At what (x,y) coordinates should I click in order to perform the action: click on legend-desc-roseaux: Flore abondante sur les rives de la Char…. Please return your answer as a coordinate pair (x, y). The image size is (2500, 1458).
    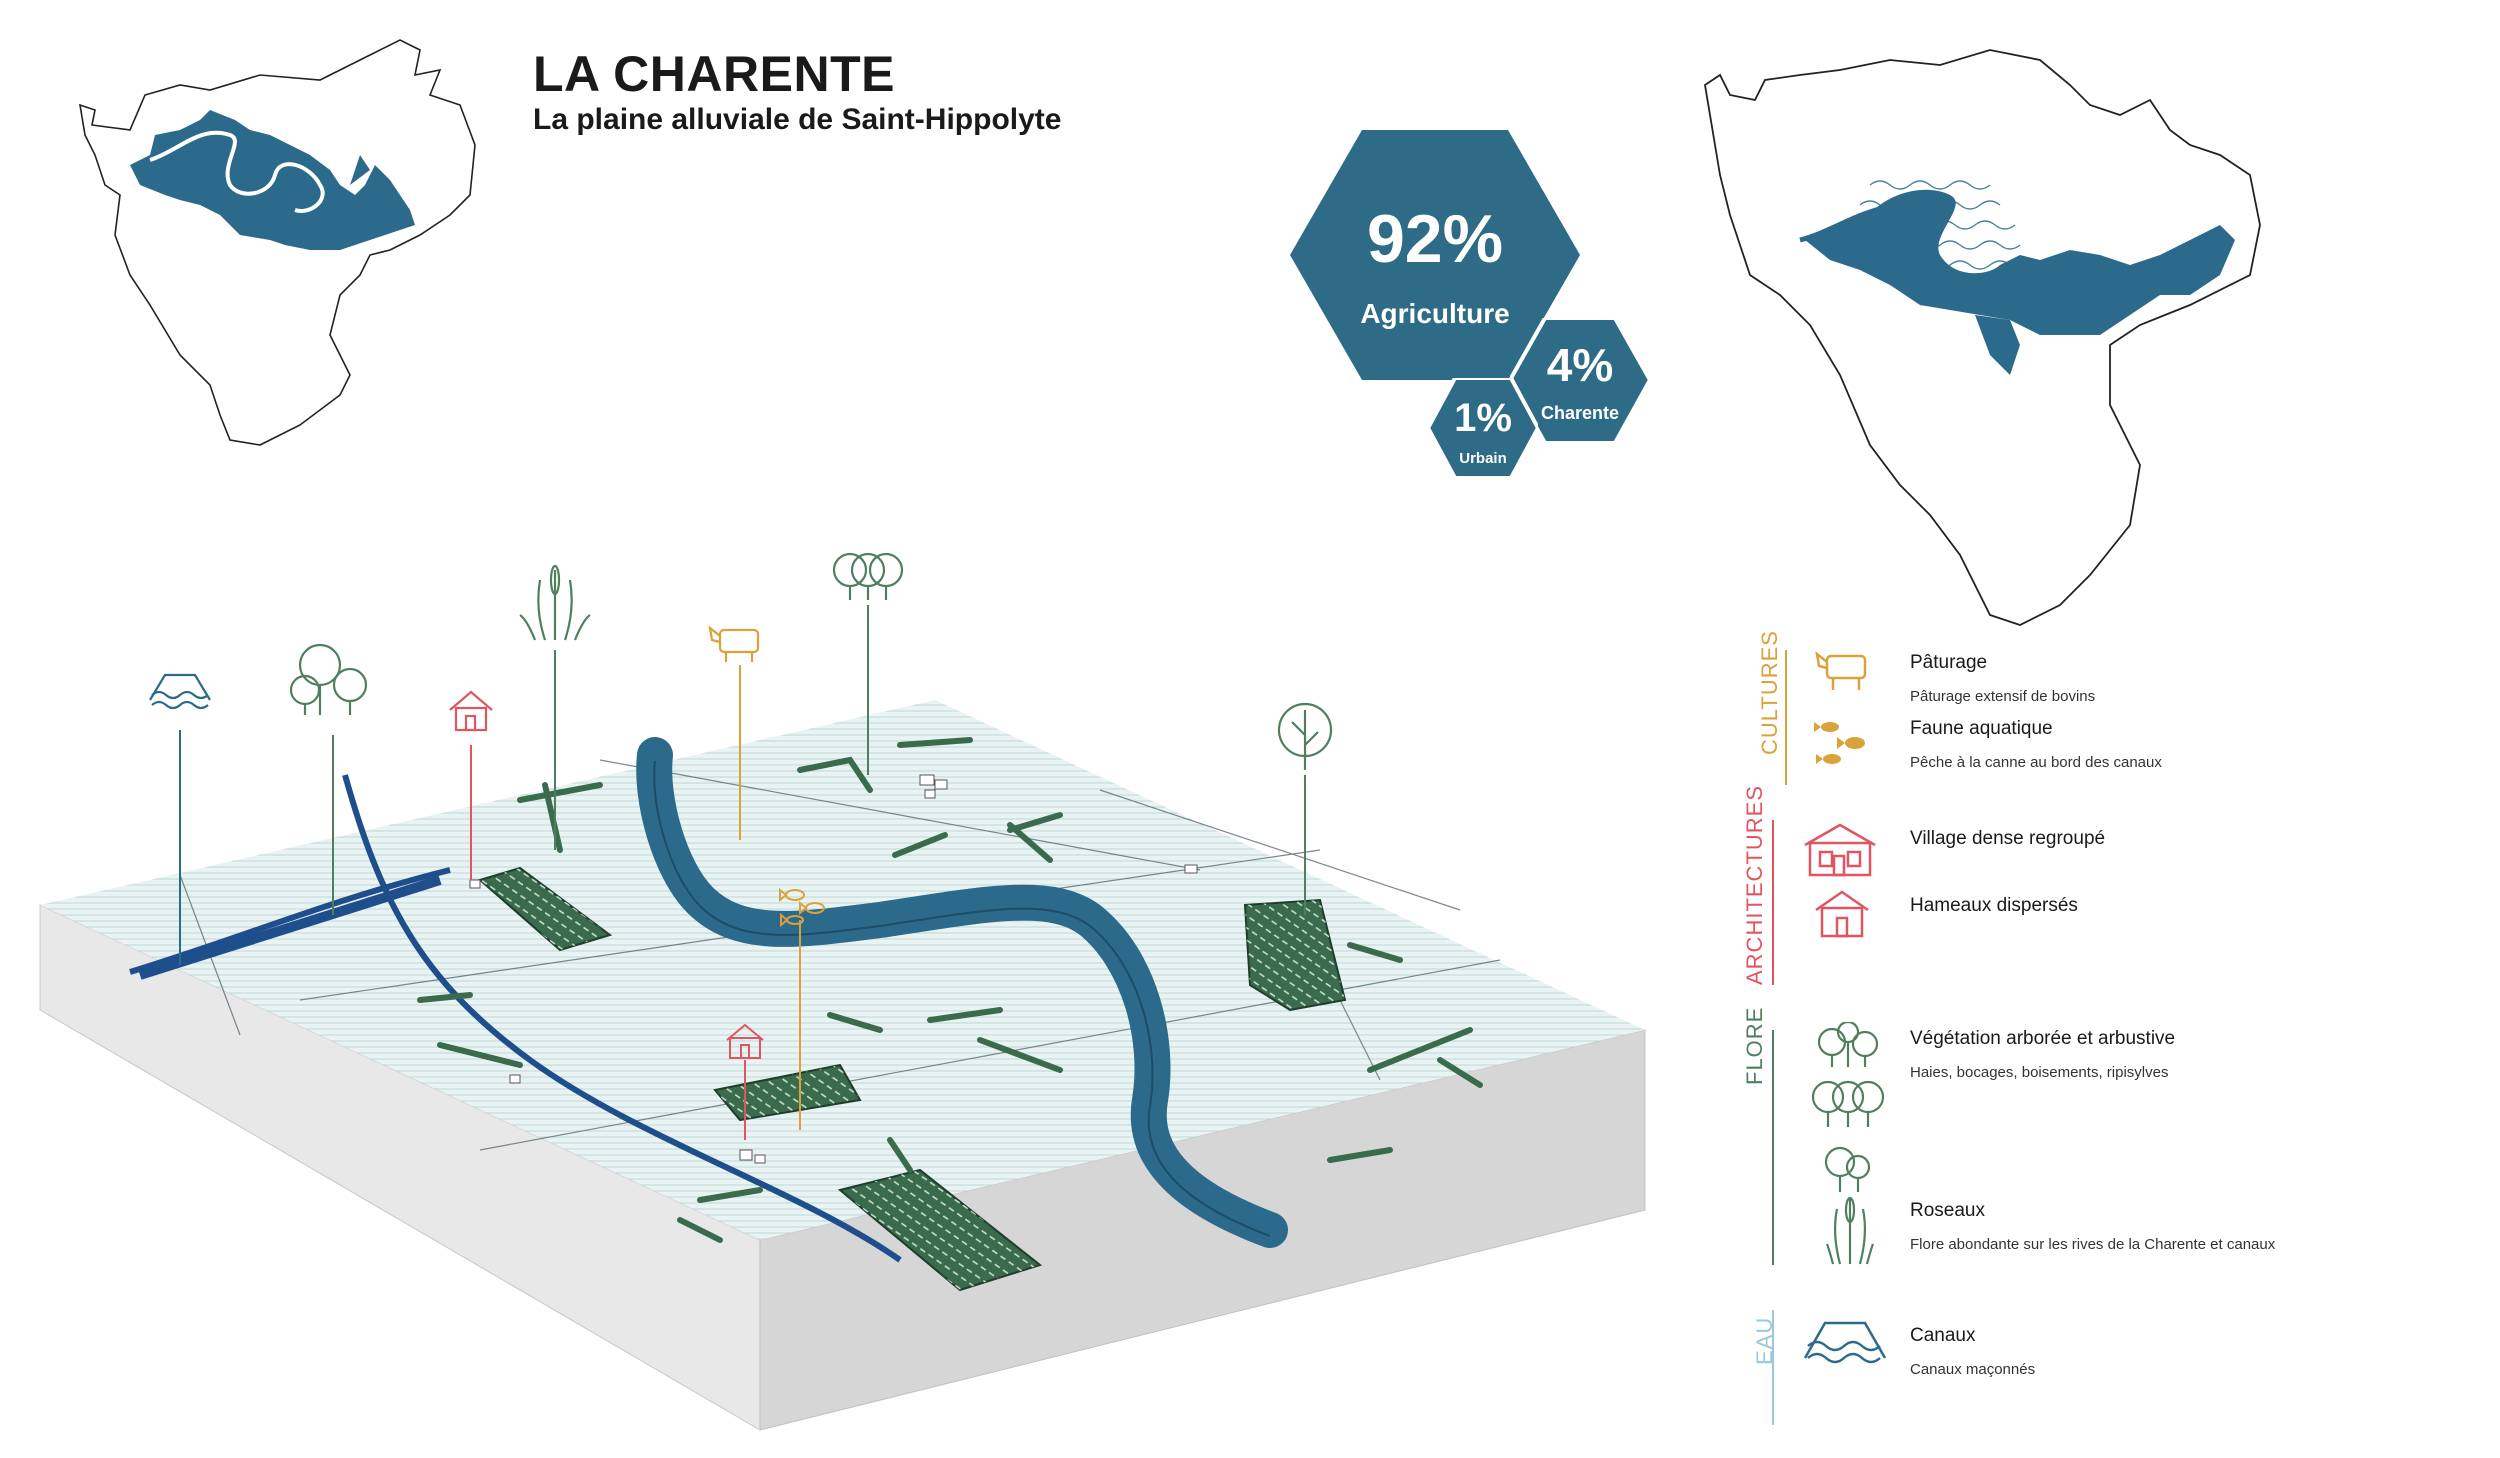
    Looking at the image, I should click on (2093, 1244).